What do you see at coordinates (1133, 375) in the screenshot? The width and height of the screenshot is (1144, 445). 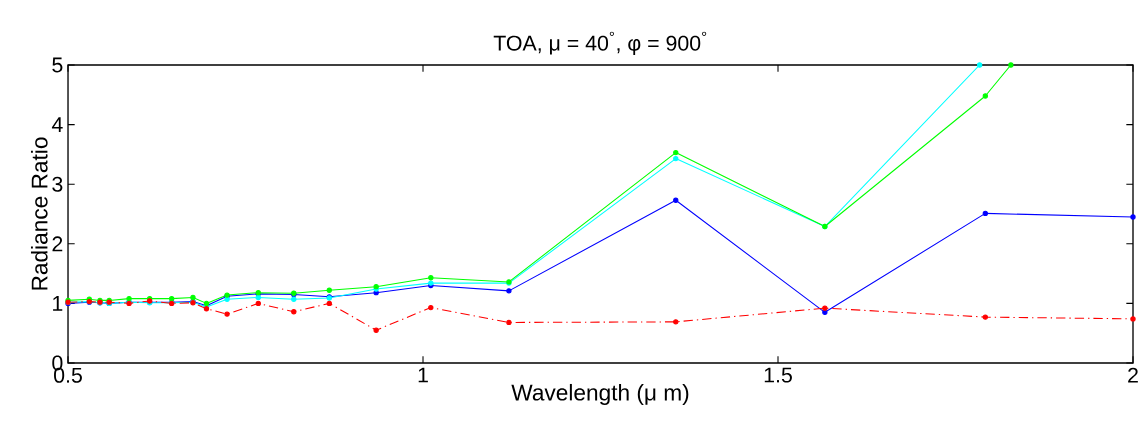 I see `x-tick-label: 2` at bounding box center [1133, 375].